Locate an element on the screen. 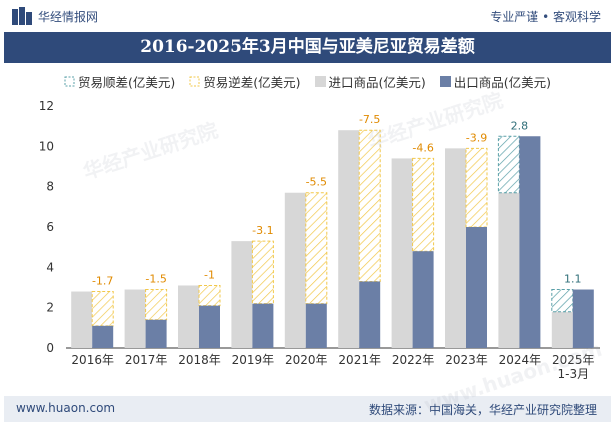  y-tick-label: 4 is located at coordinates (50, 267).